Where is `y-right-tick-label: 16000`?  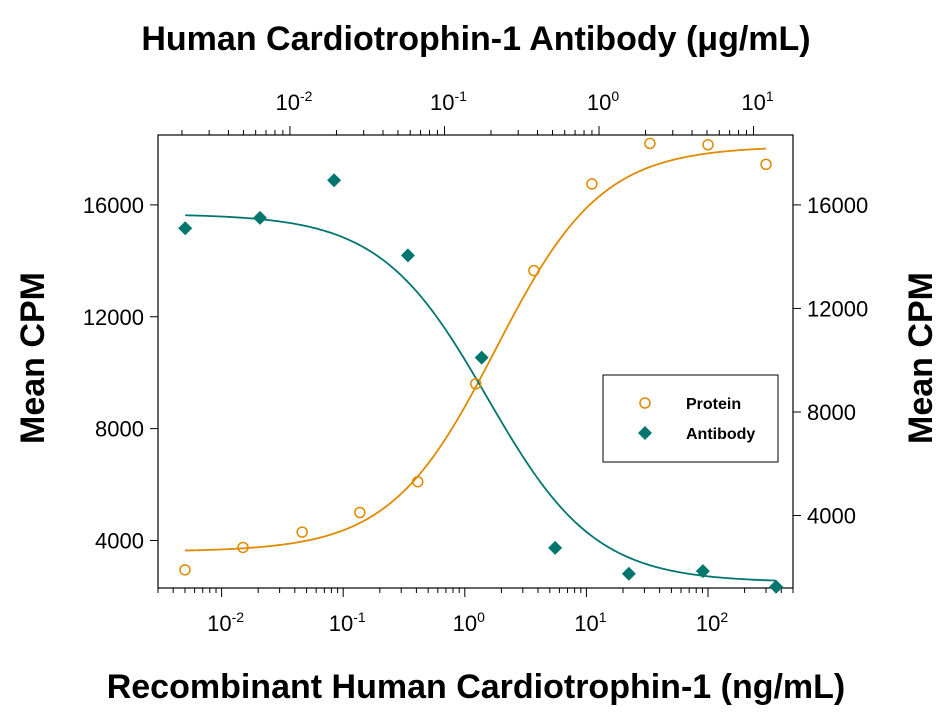 y-right-tick-label: 16000 is located at coordinates (837, 205).